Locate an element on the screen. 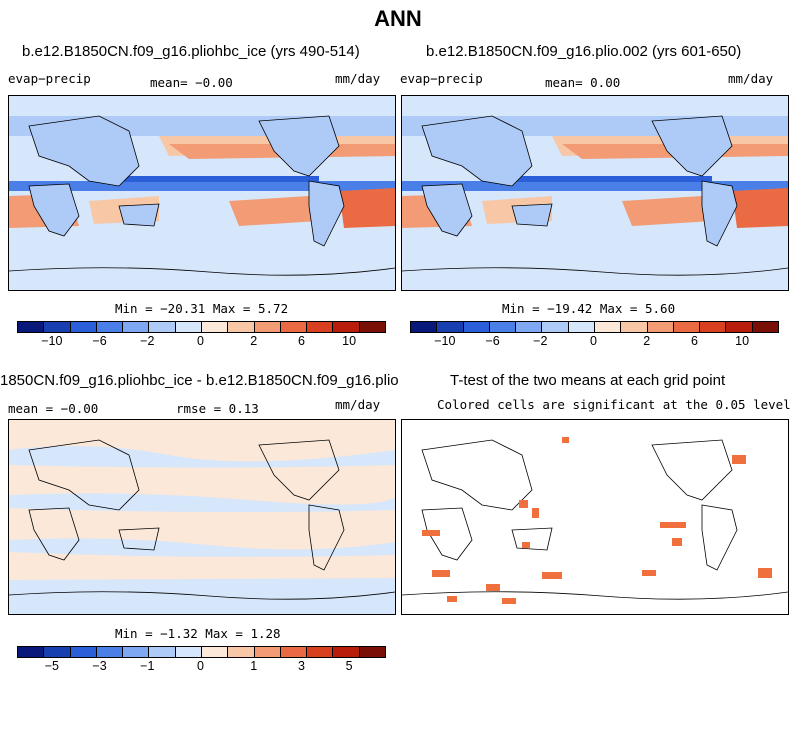 This screenshot has height=733, width=796. panel3-minmax: Min = −1.32 Max = 1.28 is located at coordinates (198, 633).